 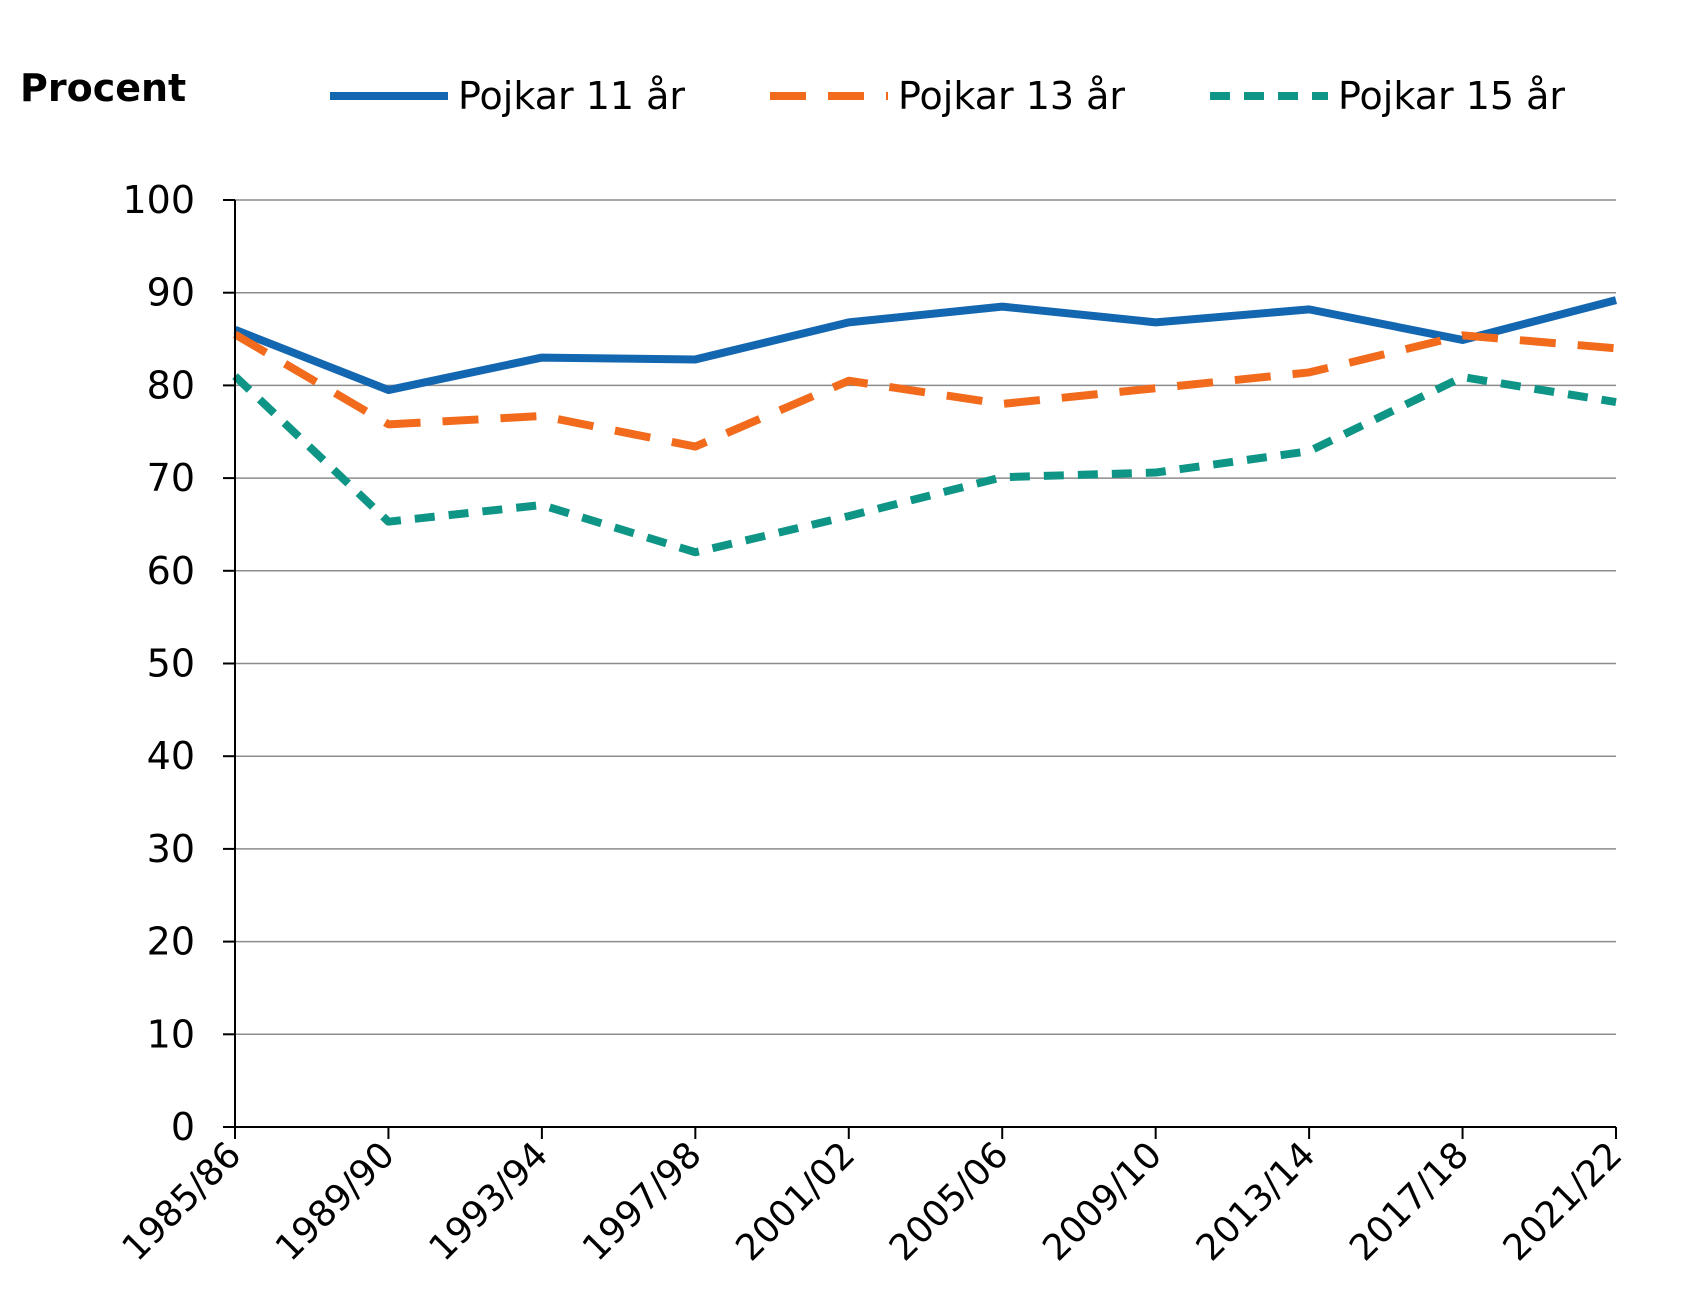 I want to click on x-tick-label: 2001/02, so click(x=795, y=1201).